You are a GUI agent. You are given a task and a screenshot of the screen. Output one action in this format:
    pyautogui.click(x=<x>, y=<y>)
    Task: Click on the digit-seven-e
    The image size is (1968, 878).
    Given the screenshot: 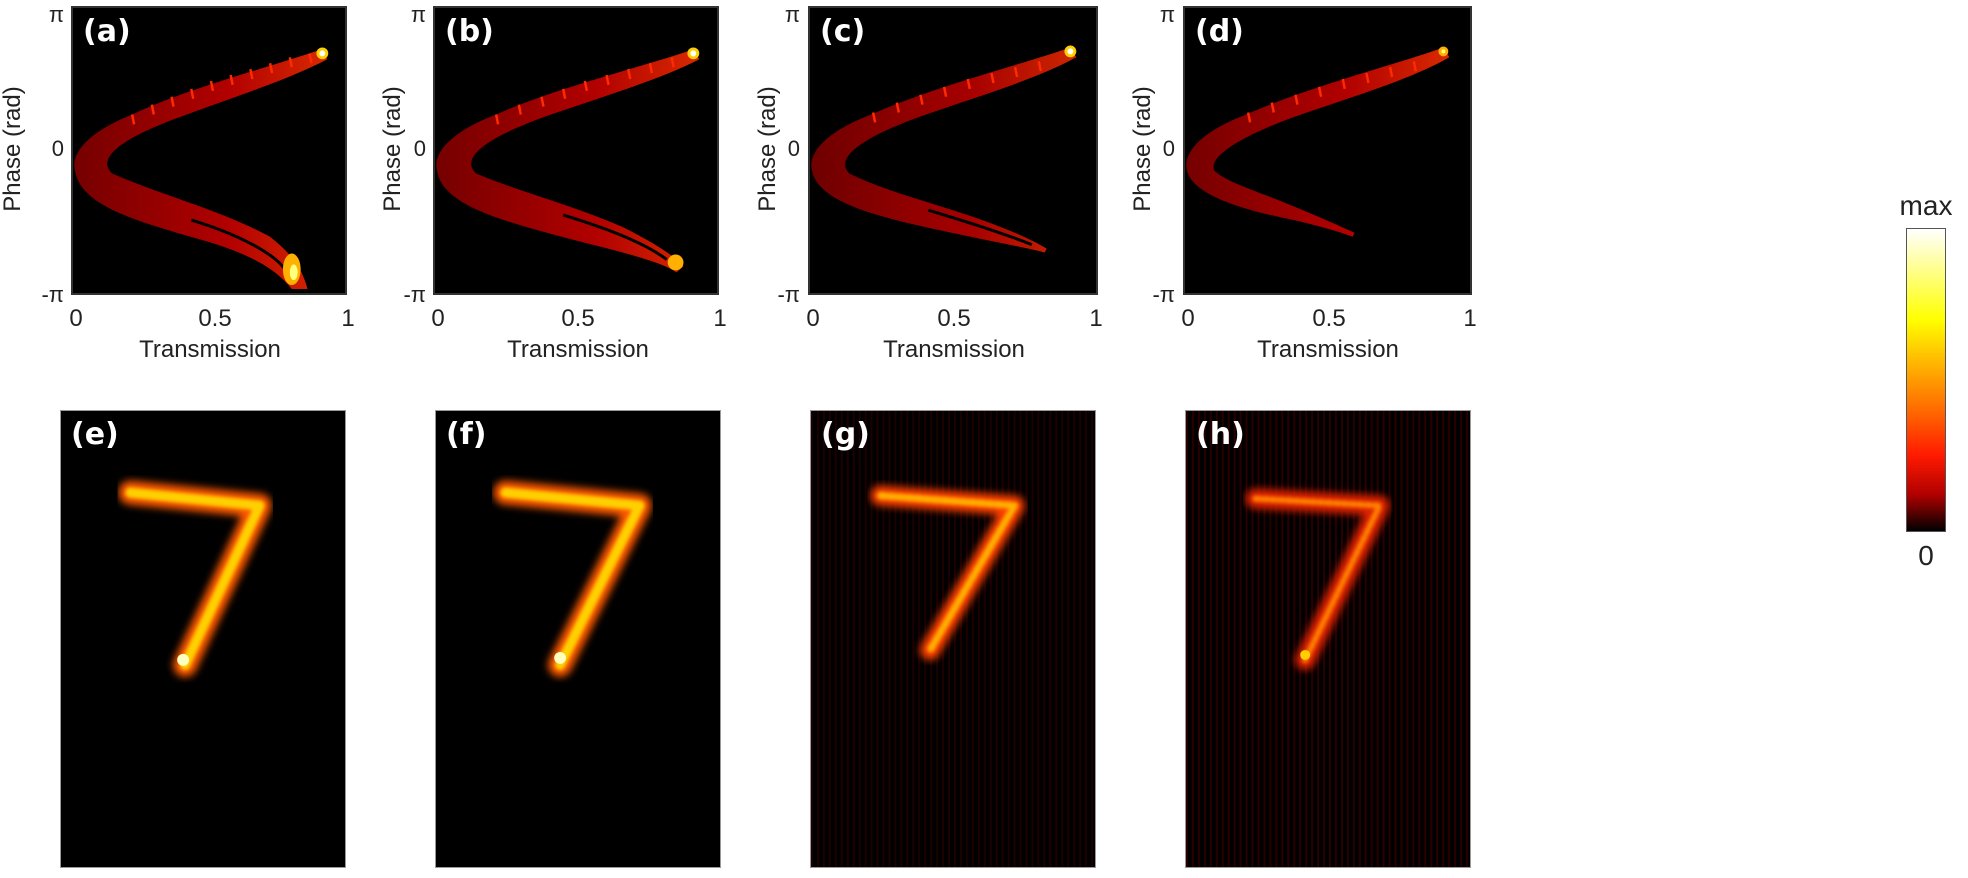 What is the action you would take?
    pyautogui.click(x=195, y=578)
    